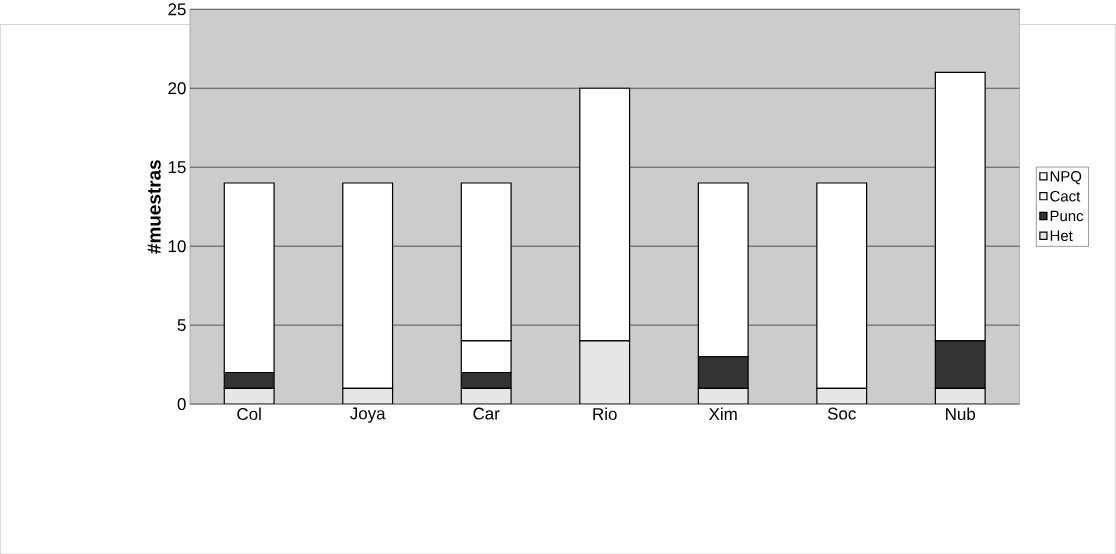 Image resolution: width=1116 pixels, height=554 pixels. I want to click on y-tick-label: 25, so click(177, 9).